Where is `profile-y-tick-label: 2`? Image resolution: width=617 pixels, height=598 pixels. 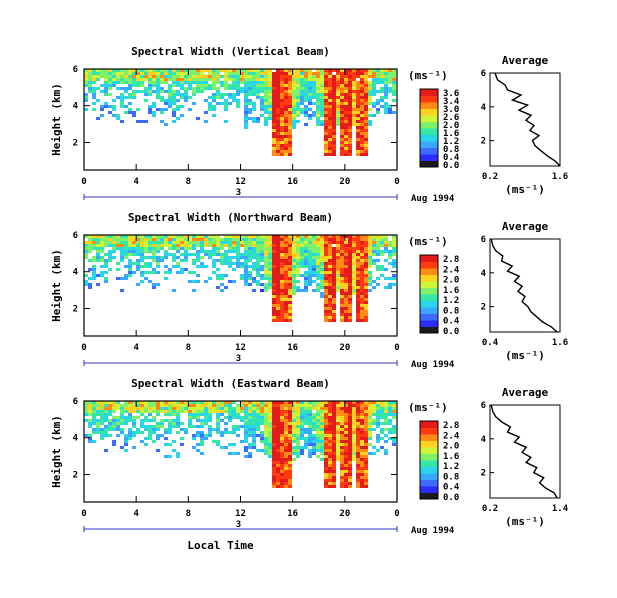 profile-y-tick-label: 2 is located at coordinates (483, 142).